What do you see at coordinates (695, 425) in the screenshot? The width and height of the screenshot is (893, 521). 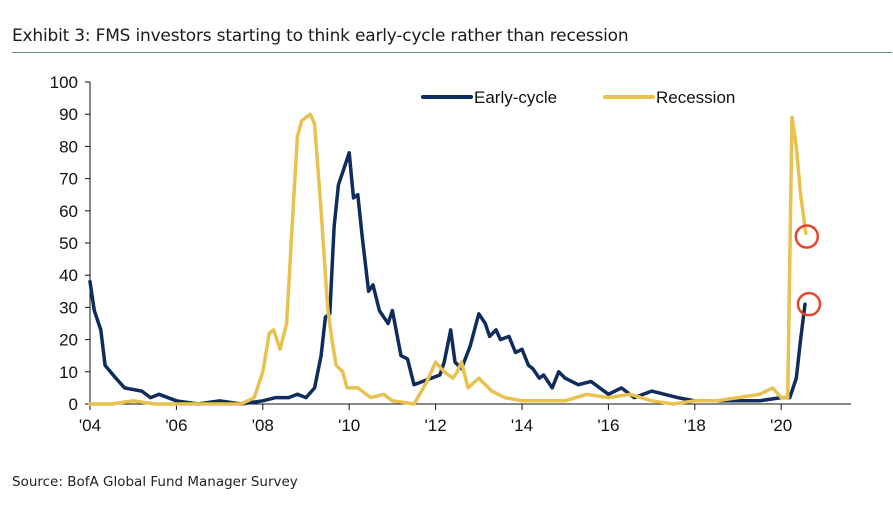 I see `x-tick-label: '18` at bounding box center [695, 425].